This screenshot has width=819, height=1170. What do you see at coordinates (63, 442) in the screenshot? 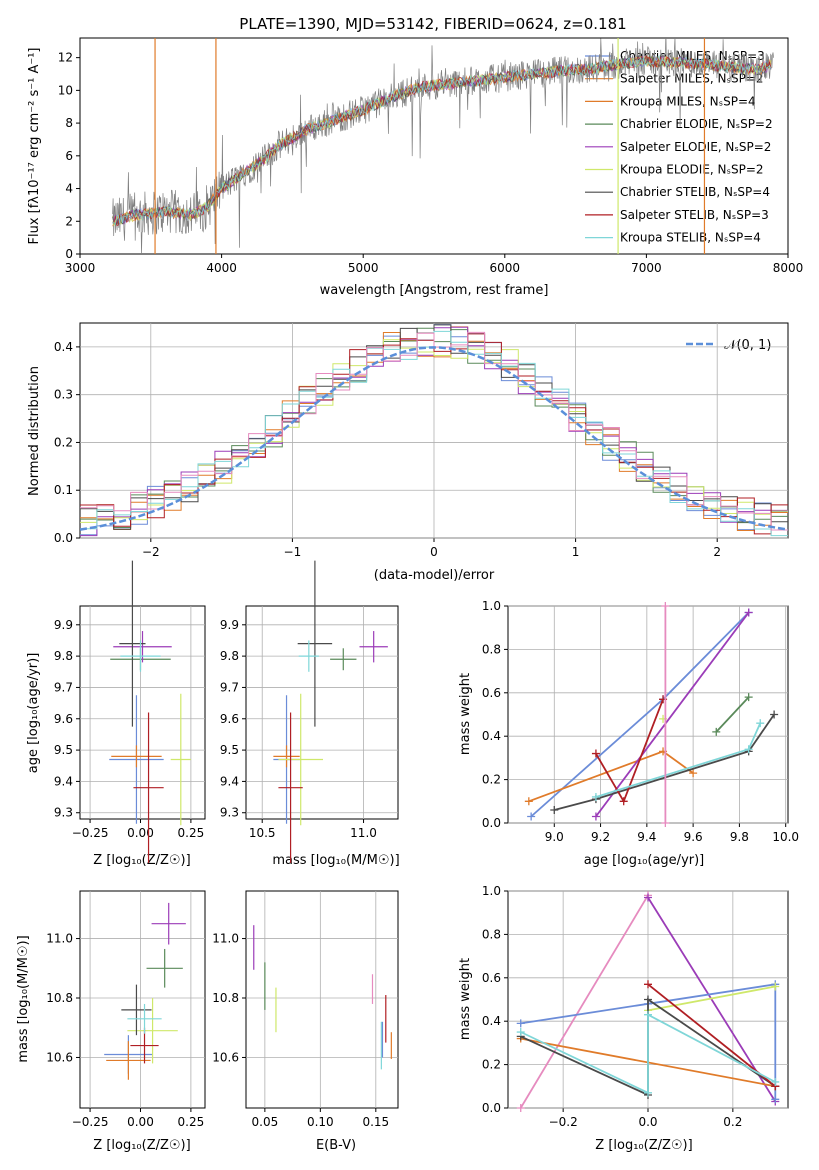
I see `residual-ytick-label: 0.2` at bounding box center [63, 442].